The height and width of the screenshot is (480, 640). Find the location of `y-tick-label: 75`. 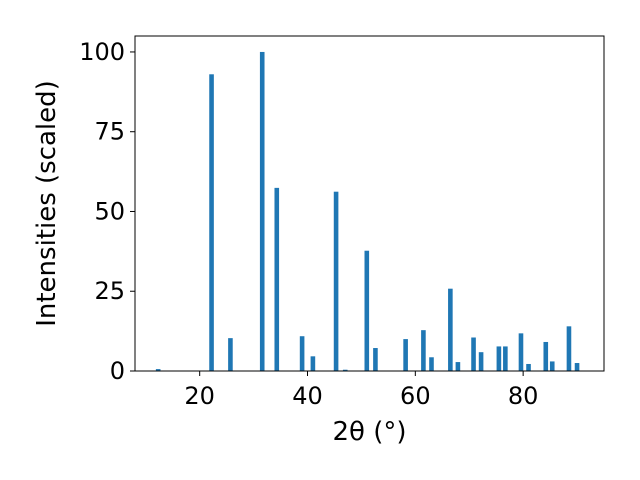

y-tick-label: 75 is located at coordinates (109, 132).